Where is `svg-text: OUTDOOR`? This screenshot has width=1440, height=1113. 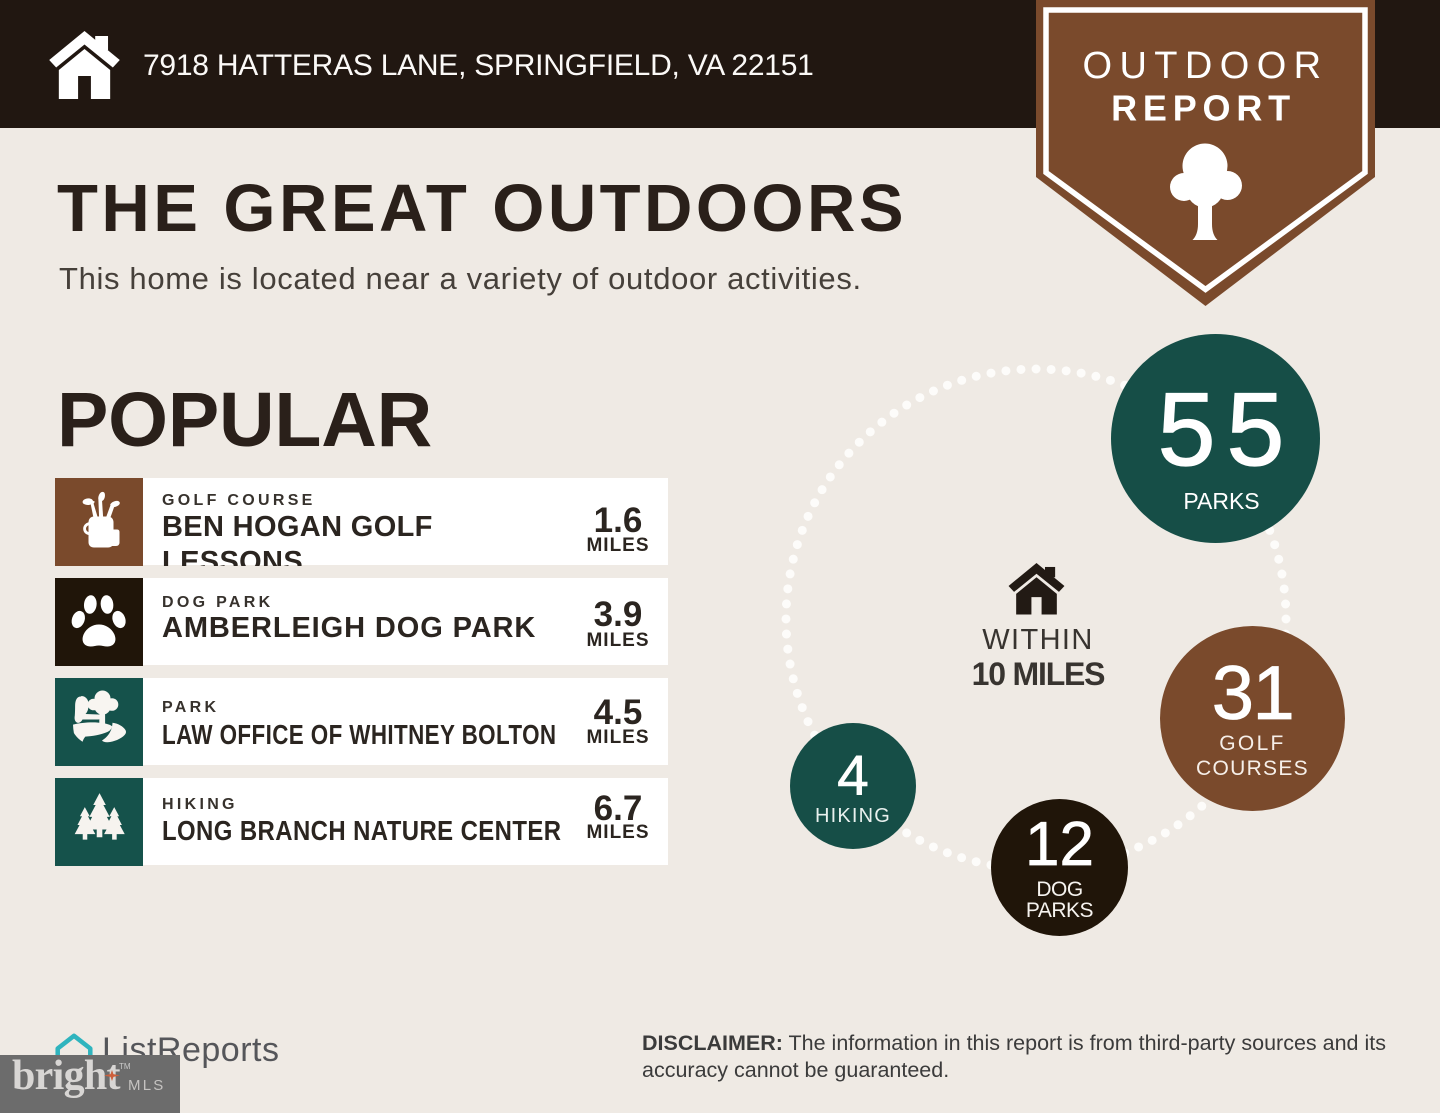
svg-text: OUTDOOR is located at coordinates (1205, 66).